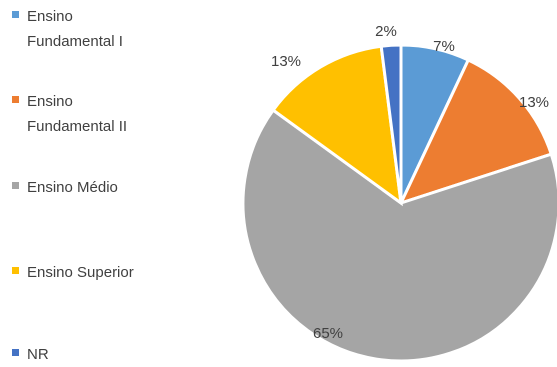 The image size is (557, 367). What do you see at coordinates (386, 31) in the screenshot?
I see `slice-data-label: 2%` at bounding box center [386, 31].